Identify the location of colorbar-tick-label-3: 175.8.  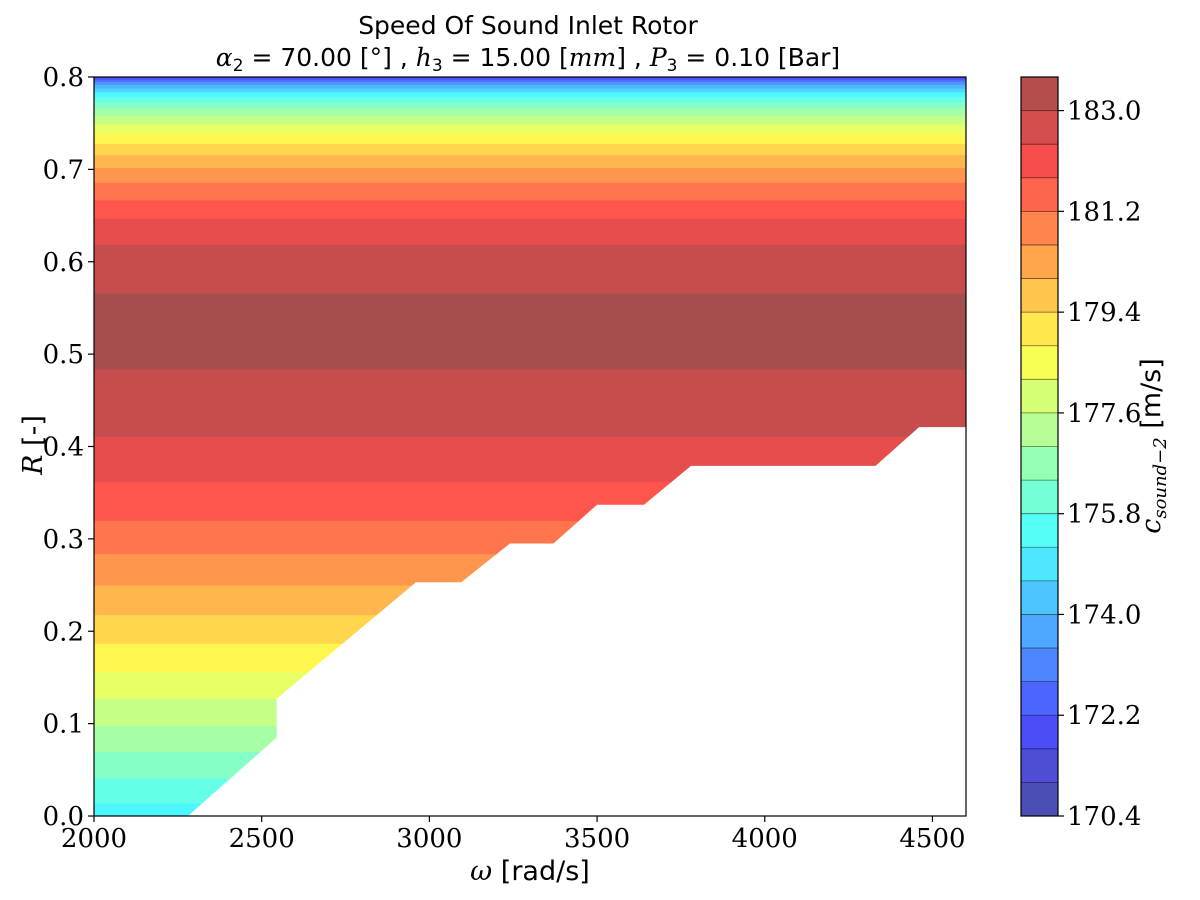
(1104, 515).